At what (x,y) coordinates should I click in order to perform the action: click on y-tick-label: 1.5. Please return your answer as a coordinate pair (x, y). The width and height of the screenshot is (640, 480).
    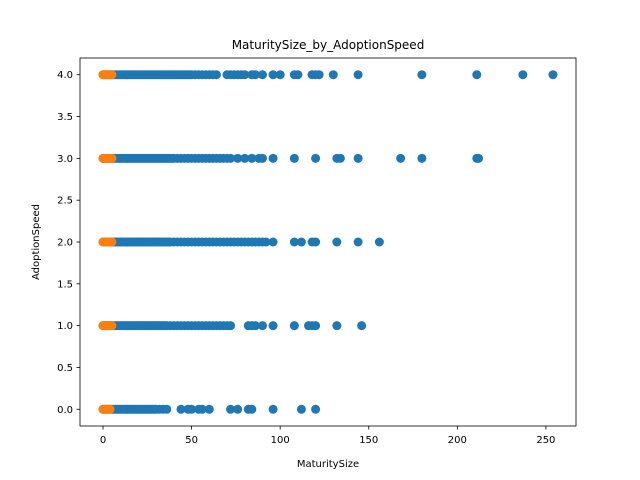
    Looking at the image, I should click on (65, 284).